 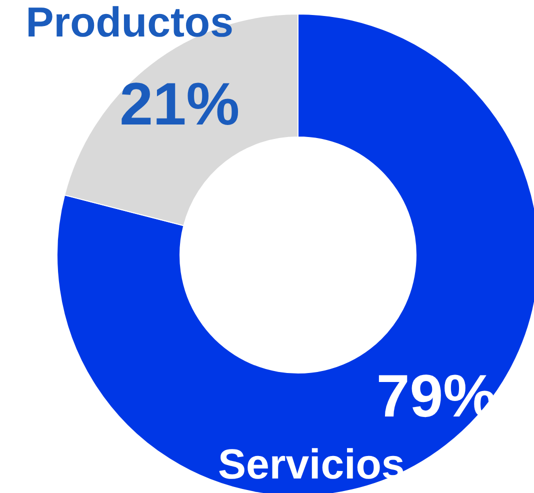 What do you see at coordinates (180, 104) in the screenshot?
I see `data-label: 21%` at bounding box center [180, 104].